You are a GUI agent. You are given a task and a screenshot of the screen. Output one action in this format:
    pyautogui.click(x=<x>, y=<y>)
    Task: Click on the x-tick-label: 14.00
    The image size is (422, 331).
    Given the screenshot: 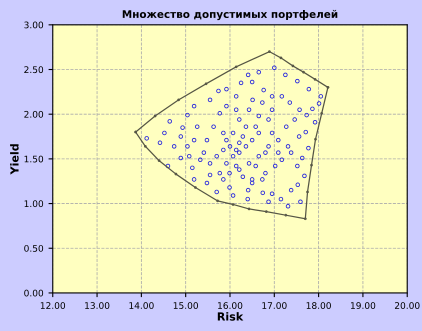 What is the action you would take?
    pyautogui.click(x=141, y=305)
    